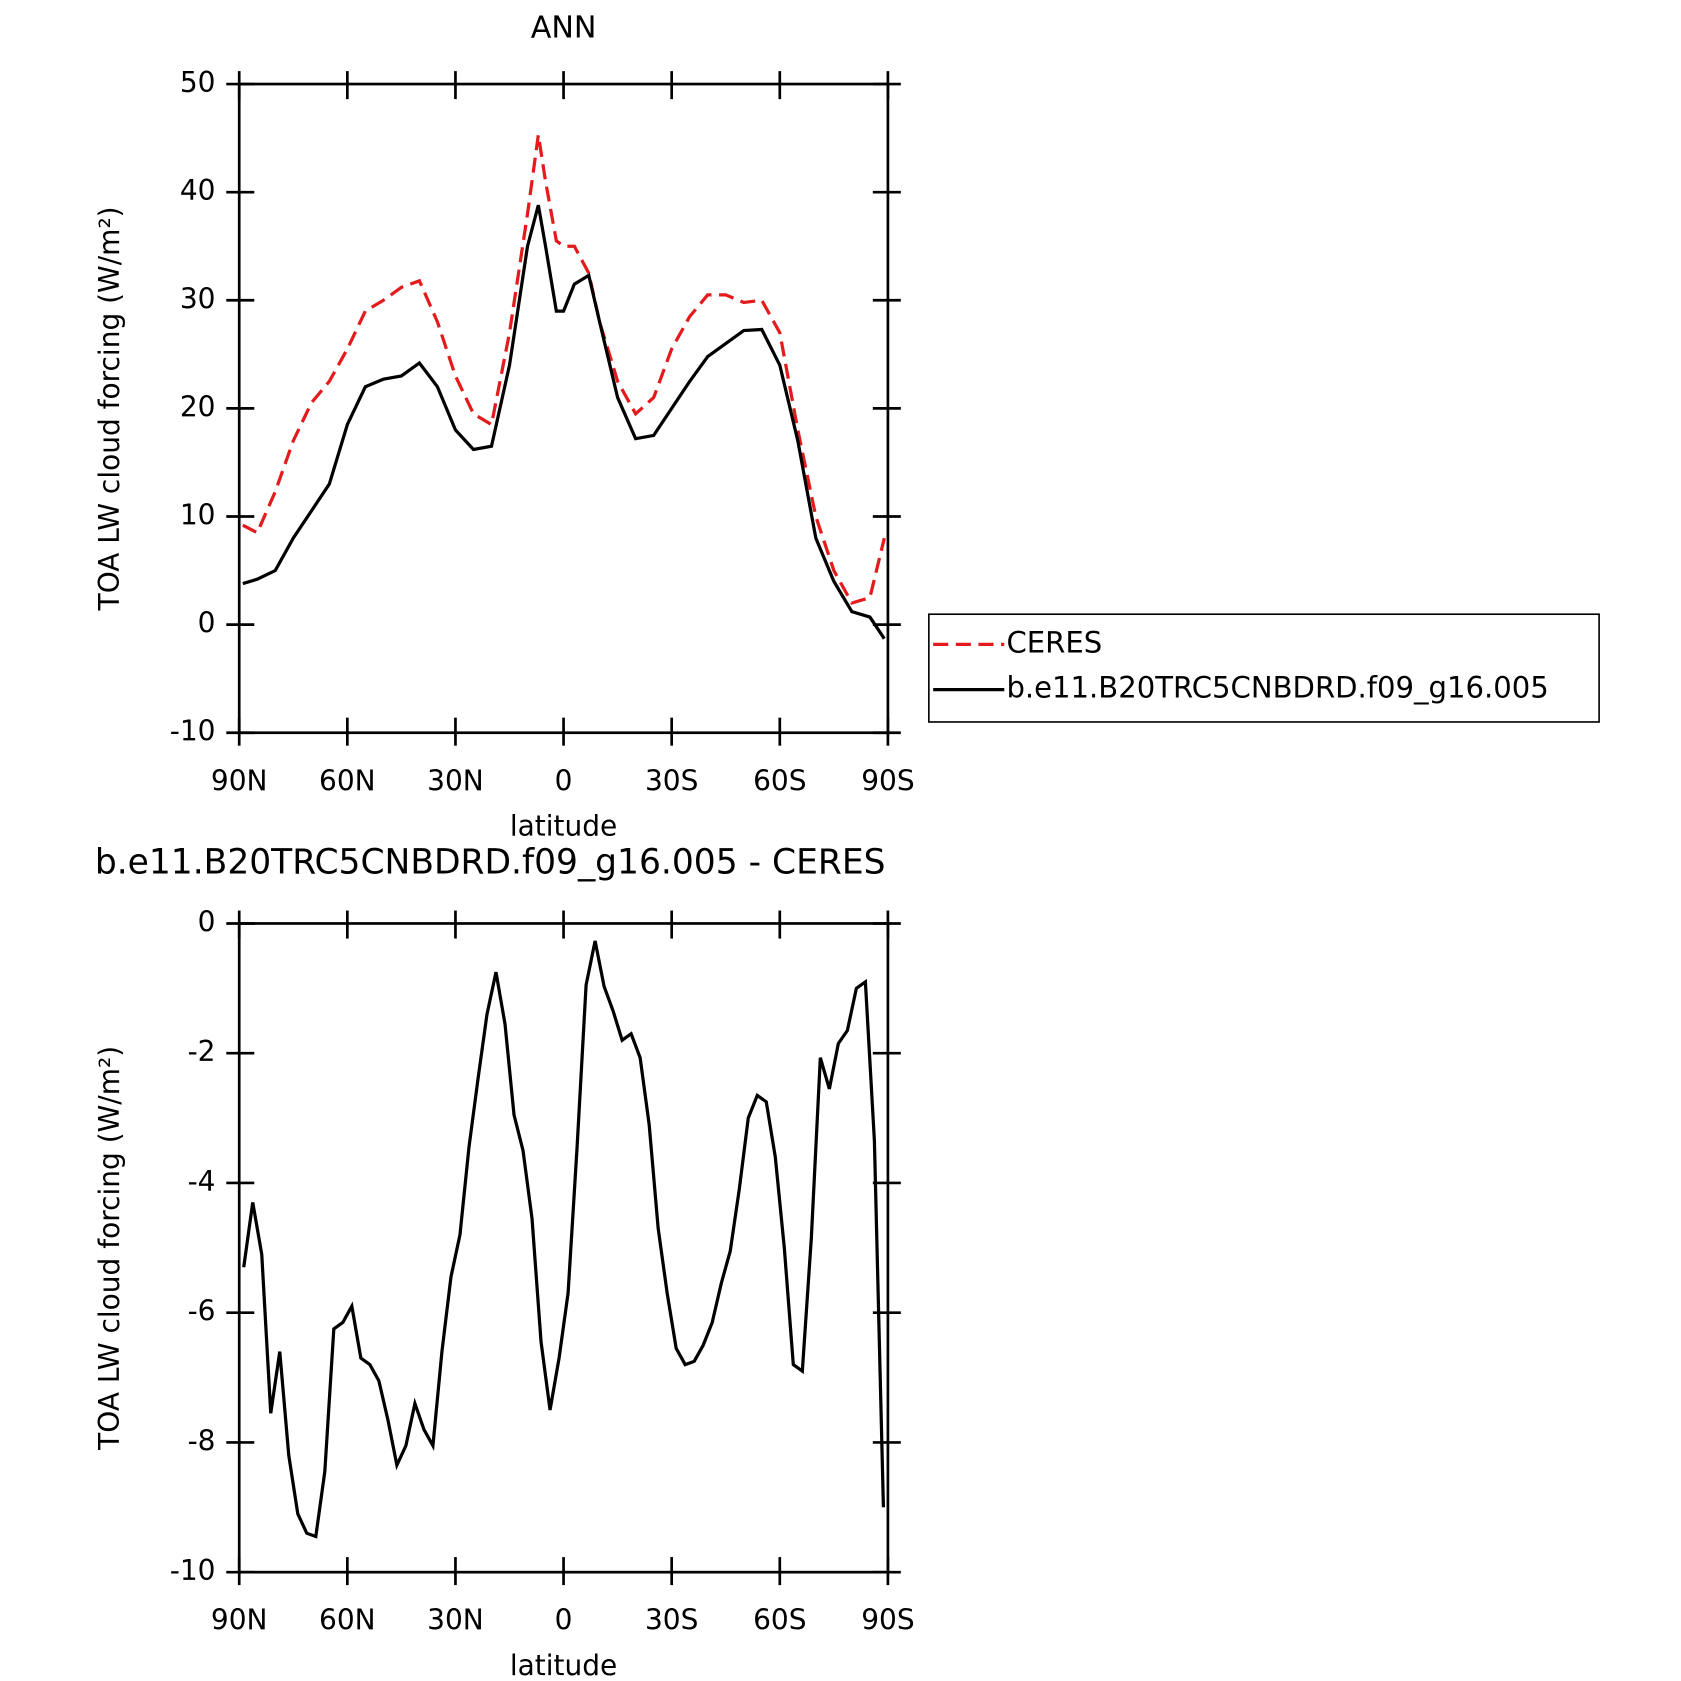 Image resolution: width=1681 pixels, height=1681 pixels. Describe the element at coordinates (202, 1181) in the screenshot. I see `y-tick-label: -4` at that location.